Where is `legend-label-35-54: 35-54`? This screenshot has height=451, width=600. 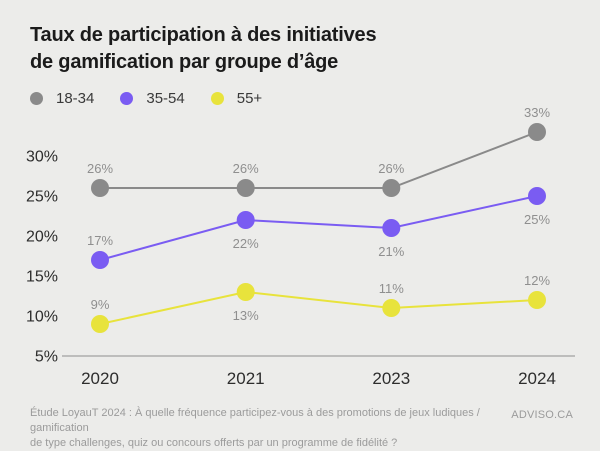
legend-label-35-54: 35-54 is located at coordinates (165, 98).